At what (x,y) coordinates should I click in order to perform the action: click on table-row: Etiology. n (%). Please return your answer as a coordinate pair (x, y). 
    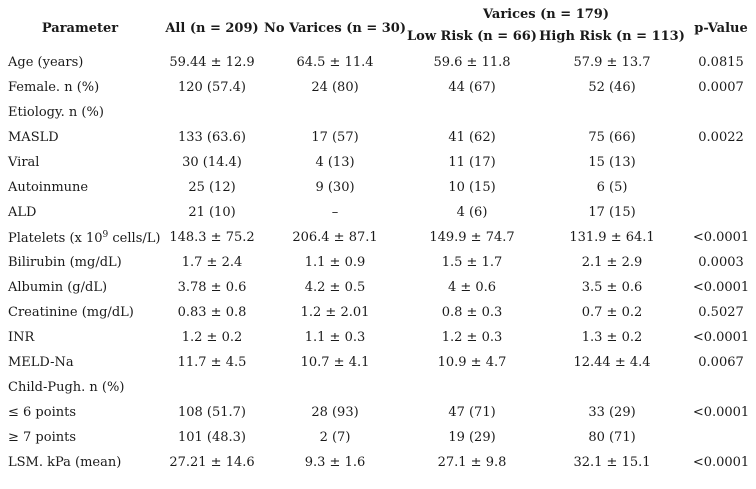
    Looking at the image, I should click on (378, 112).